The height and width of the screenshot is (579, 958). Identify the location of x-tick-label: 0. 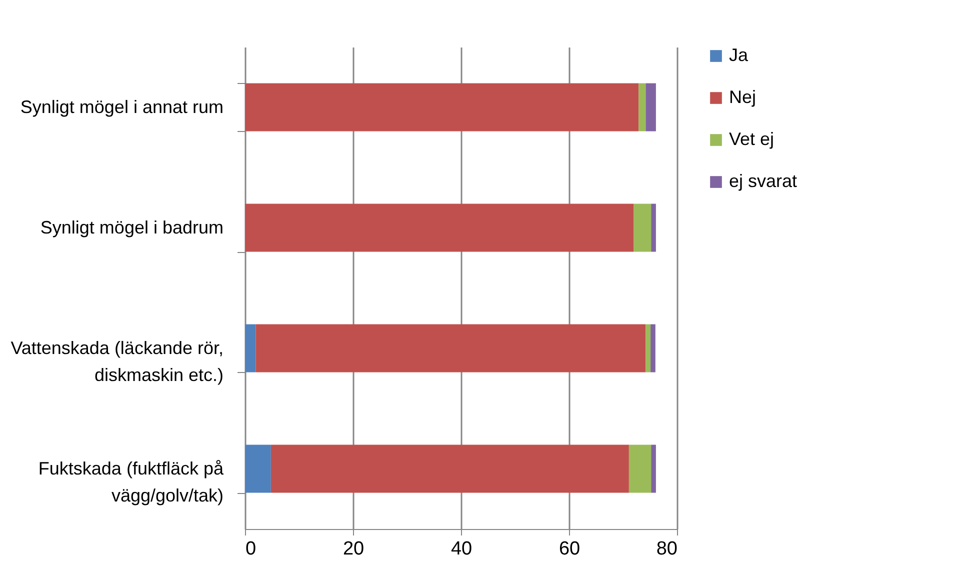
(251, 549).